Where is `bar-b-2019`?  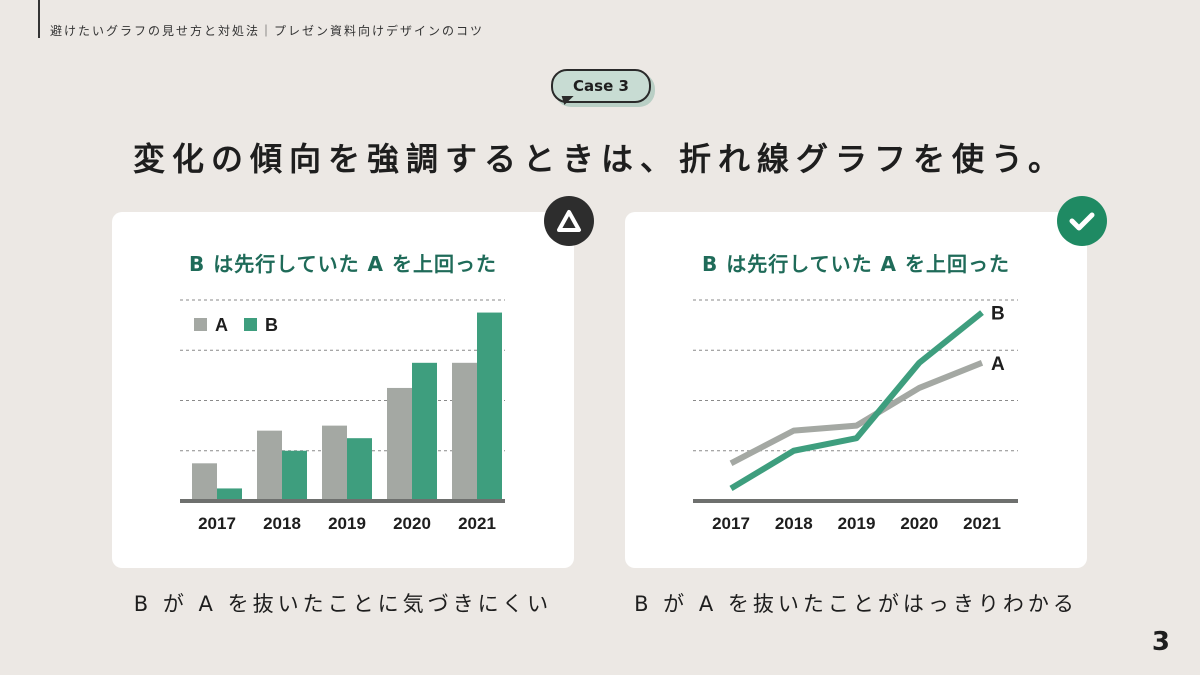
bar-b-2019 is located at coordinates (359, 468).